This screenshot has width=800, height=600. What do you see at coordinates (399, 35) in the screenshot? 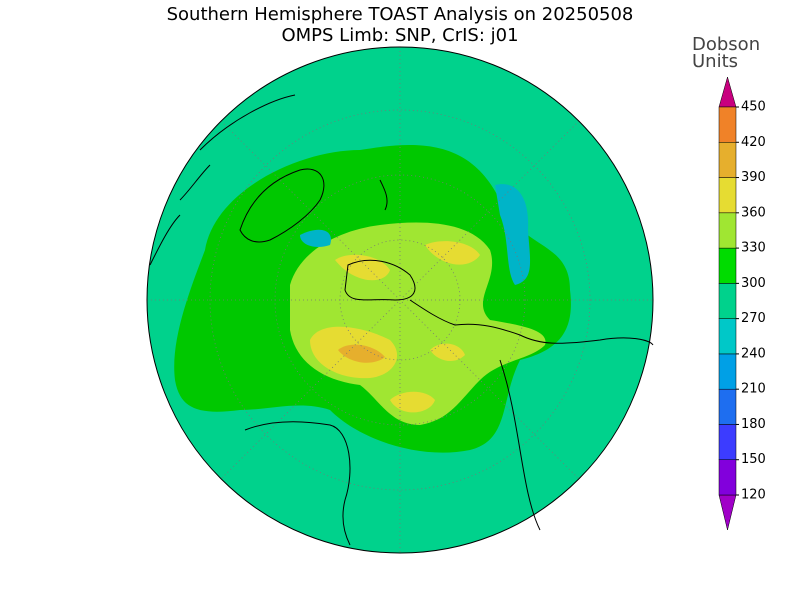
I see `title-line: OMPS Limb: SNP, CrIS: j01` at bounding box center [399, 35].